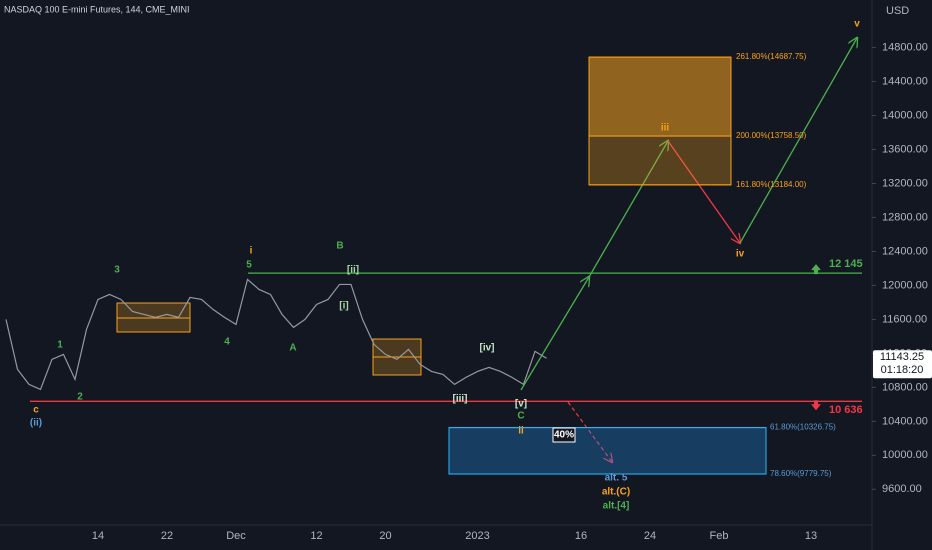  I want to click on fib-label: 200.00%(13758.50), so click(771, 135).